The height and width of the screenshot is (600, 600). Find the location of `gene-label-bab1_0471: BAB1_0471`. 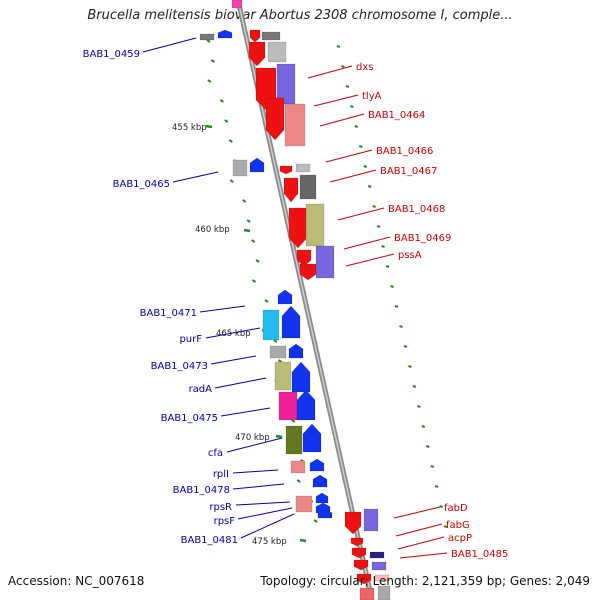

gene-label-bab1_0471: BAB1_0471 is located at coordinates (168, 313).